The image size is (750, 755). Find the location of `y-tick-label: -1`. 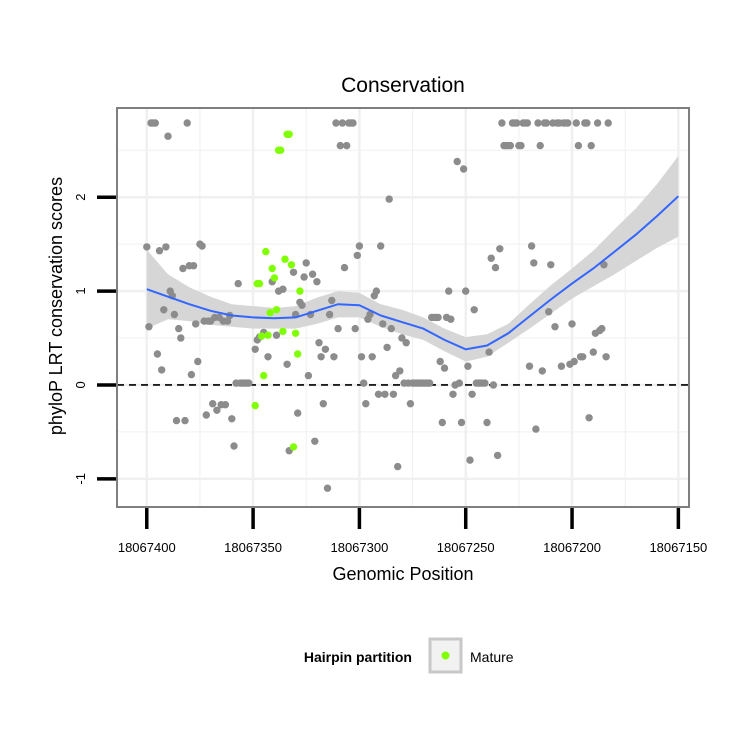

y-tick-label: -1 is located at coordinates (80, 479).